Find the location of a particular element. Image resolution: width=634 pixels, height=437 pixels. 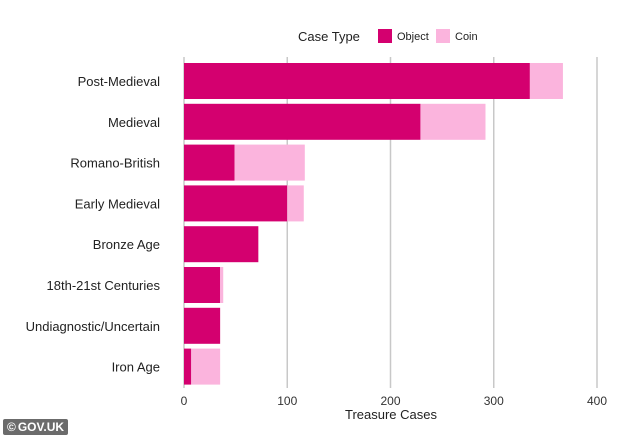

bar-coin-medieval is located at coordinates (453, 121).